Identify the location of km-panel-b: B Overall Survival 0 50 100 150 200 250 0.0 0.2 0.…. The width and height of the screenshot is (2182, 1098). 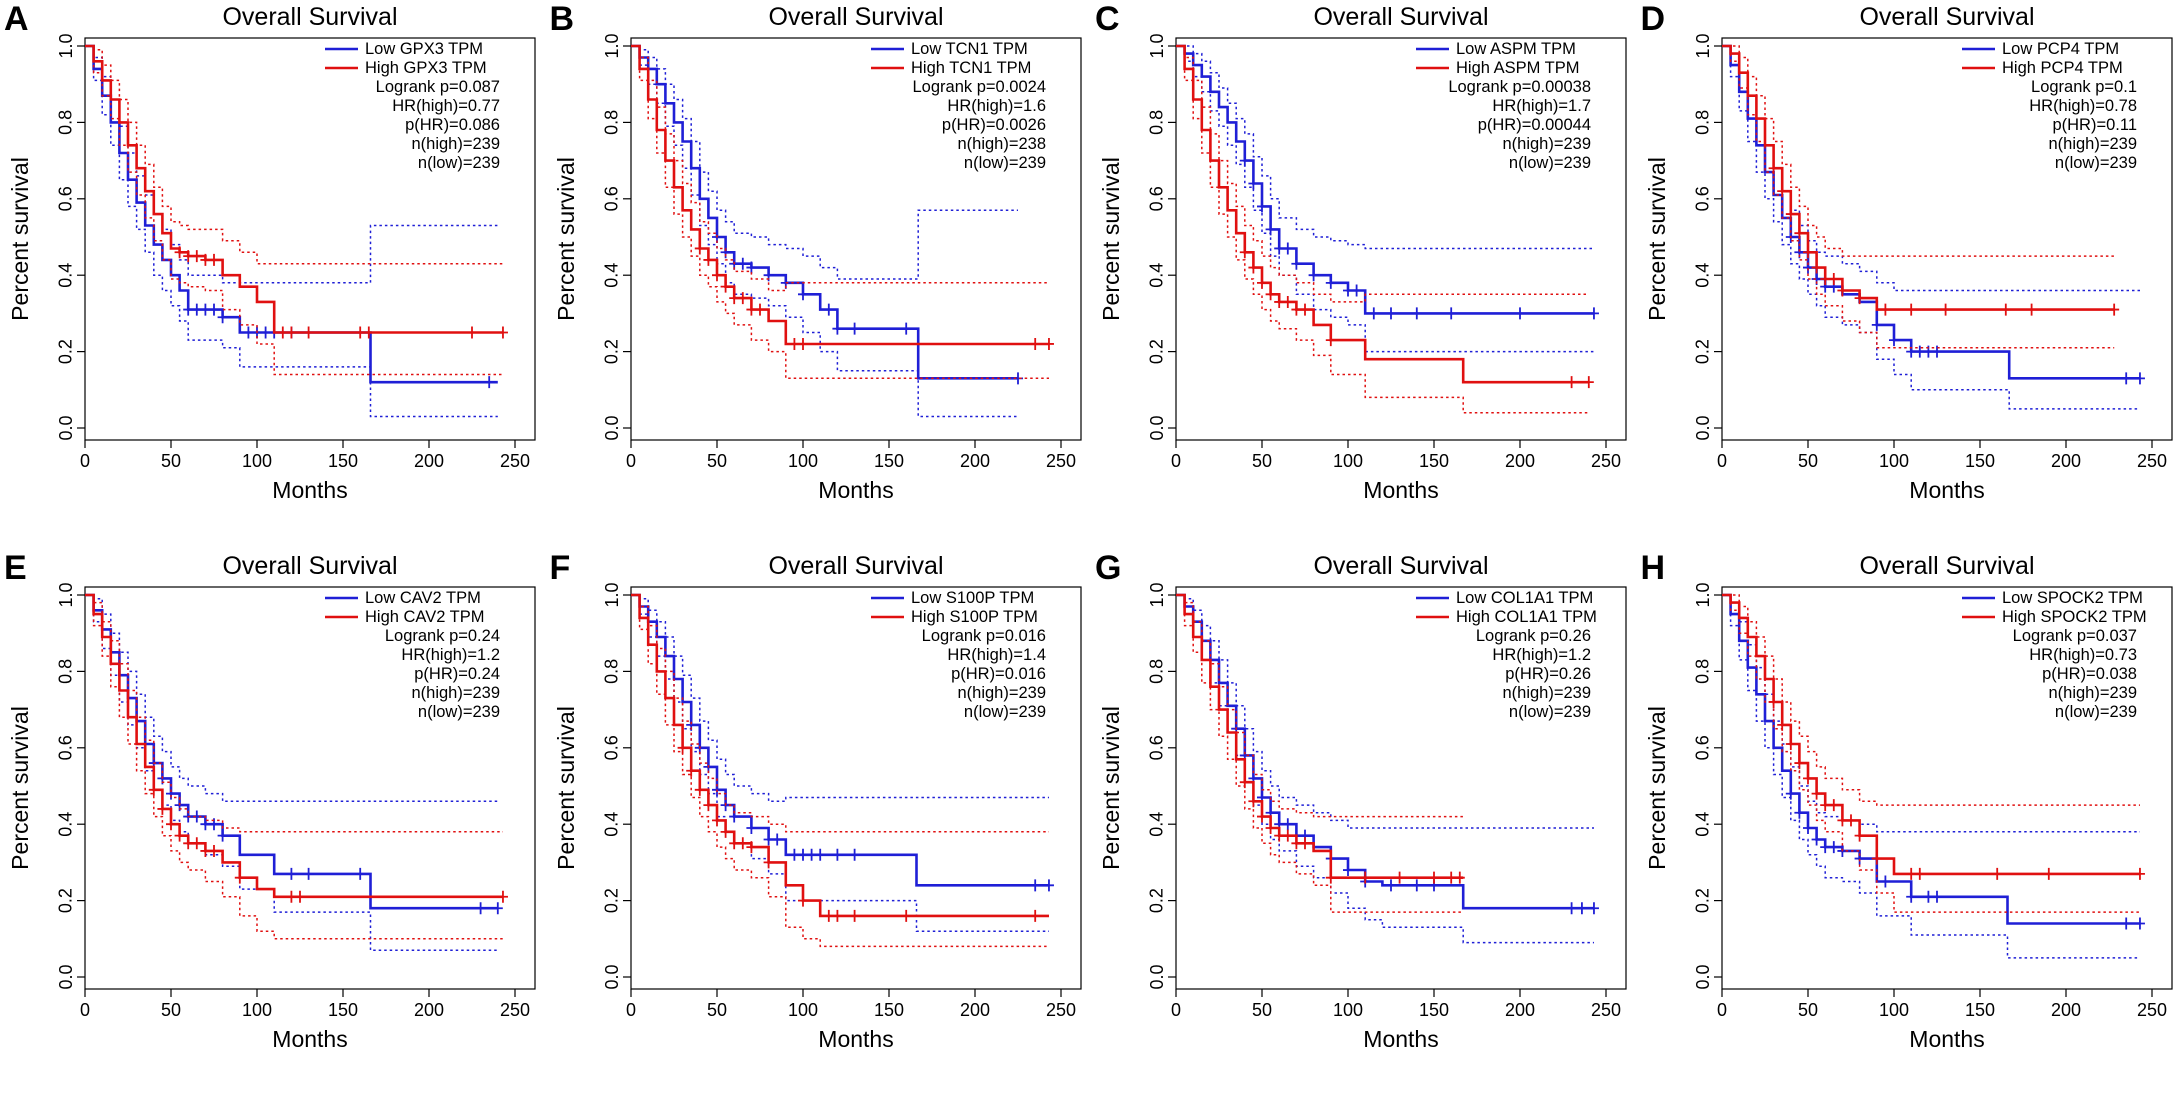
(818, 274).